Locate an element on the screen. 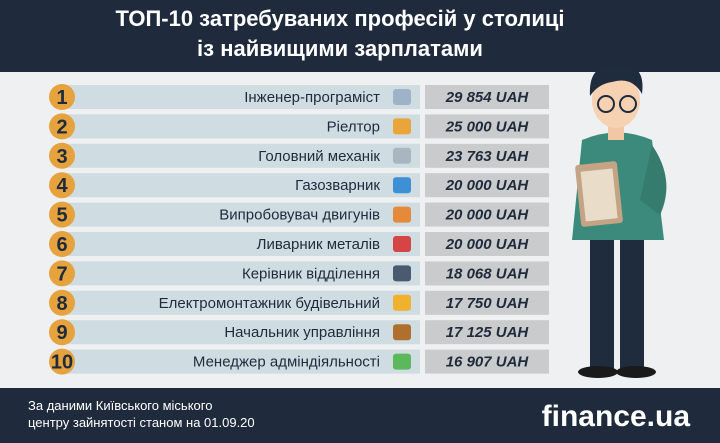 The width and height of the screenshot is (720, 443). logo: finance.ua is located at coordinates (616, 416).